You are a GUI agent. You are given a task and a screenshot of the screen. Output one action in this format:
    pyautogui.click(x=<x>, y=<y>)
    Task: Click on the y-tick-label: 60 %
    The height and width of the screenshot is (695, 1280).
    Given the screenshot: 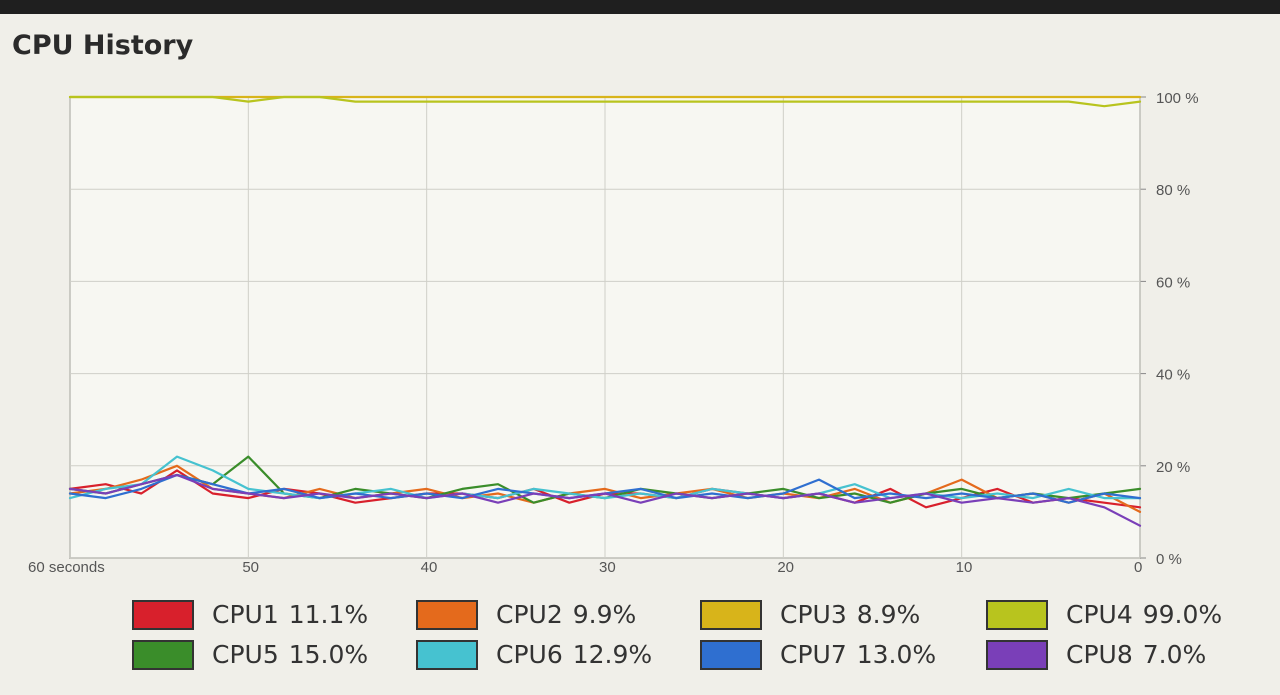 What is the action you would take?
    pyautogui.click(x=1173, y=282)
    